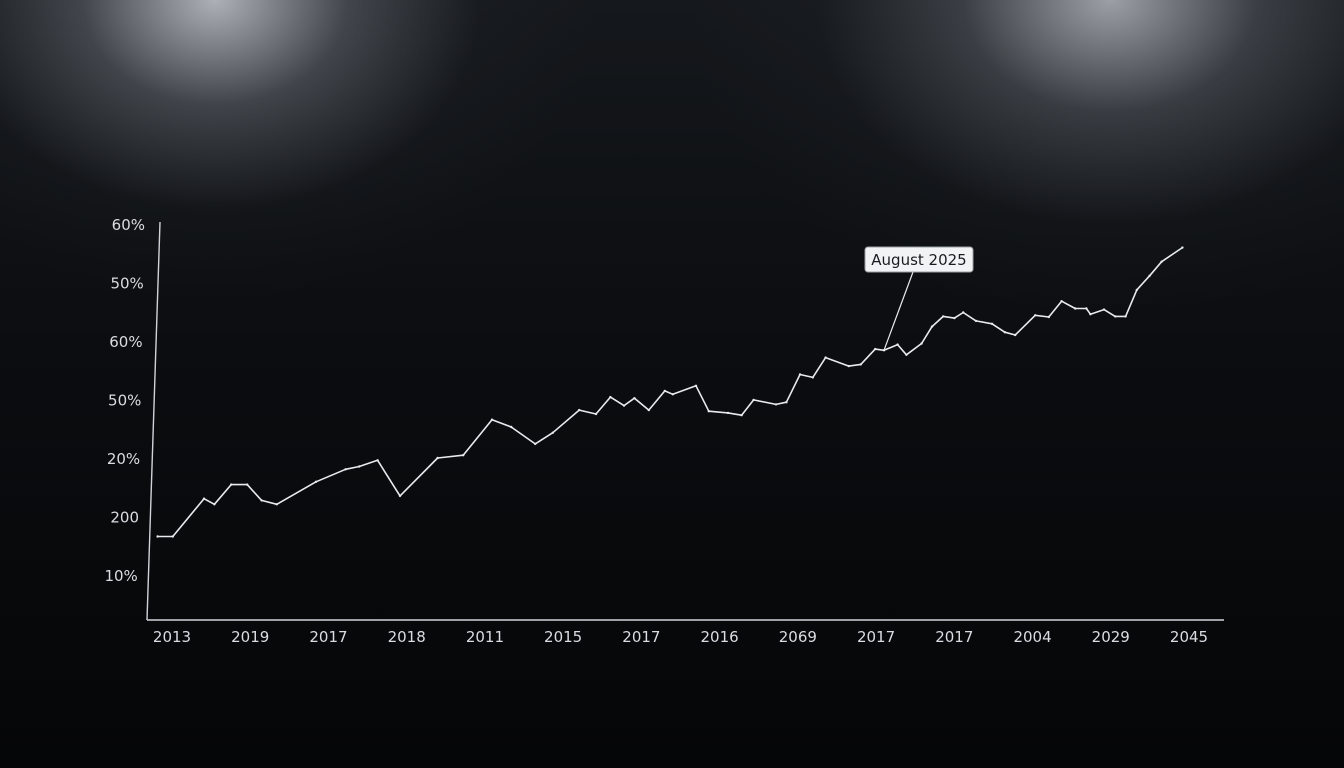  Describe the element at coordinates (898, 311) in the screenshot. I see `annotation-leader-line` at that location.